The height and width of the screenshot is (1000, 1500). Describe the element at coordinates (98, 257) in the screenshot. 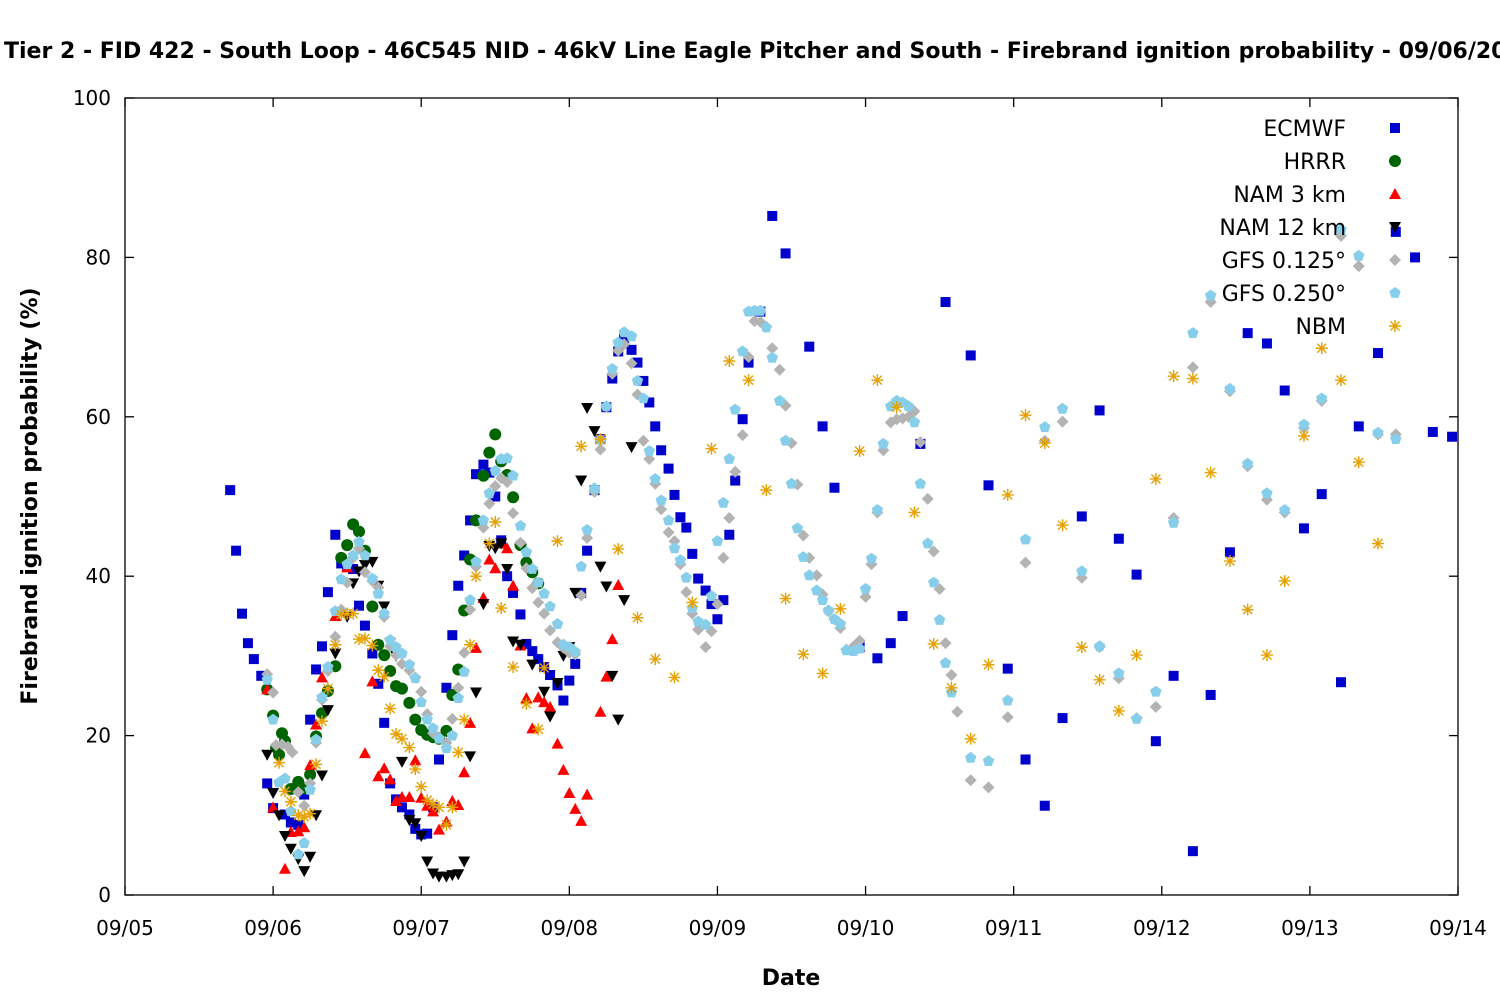

I see `y-tick-label: 80` at that location.